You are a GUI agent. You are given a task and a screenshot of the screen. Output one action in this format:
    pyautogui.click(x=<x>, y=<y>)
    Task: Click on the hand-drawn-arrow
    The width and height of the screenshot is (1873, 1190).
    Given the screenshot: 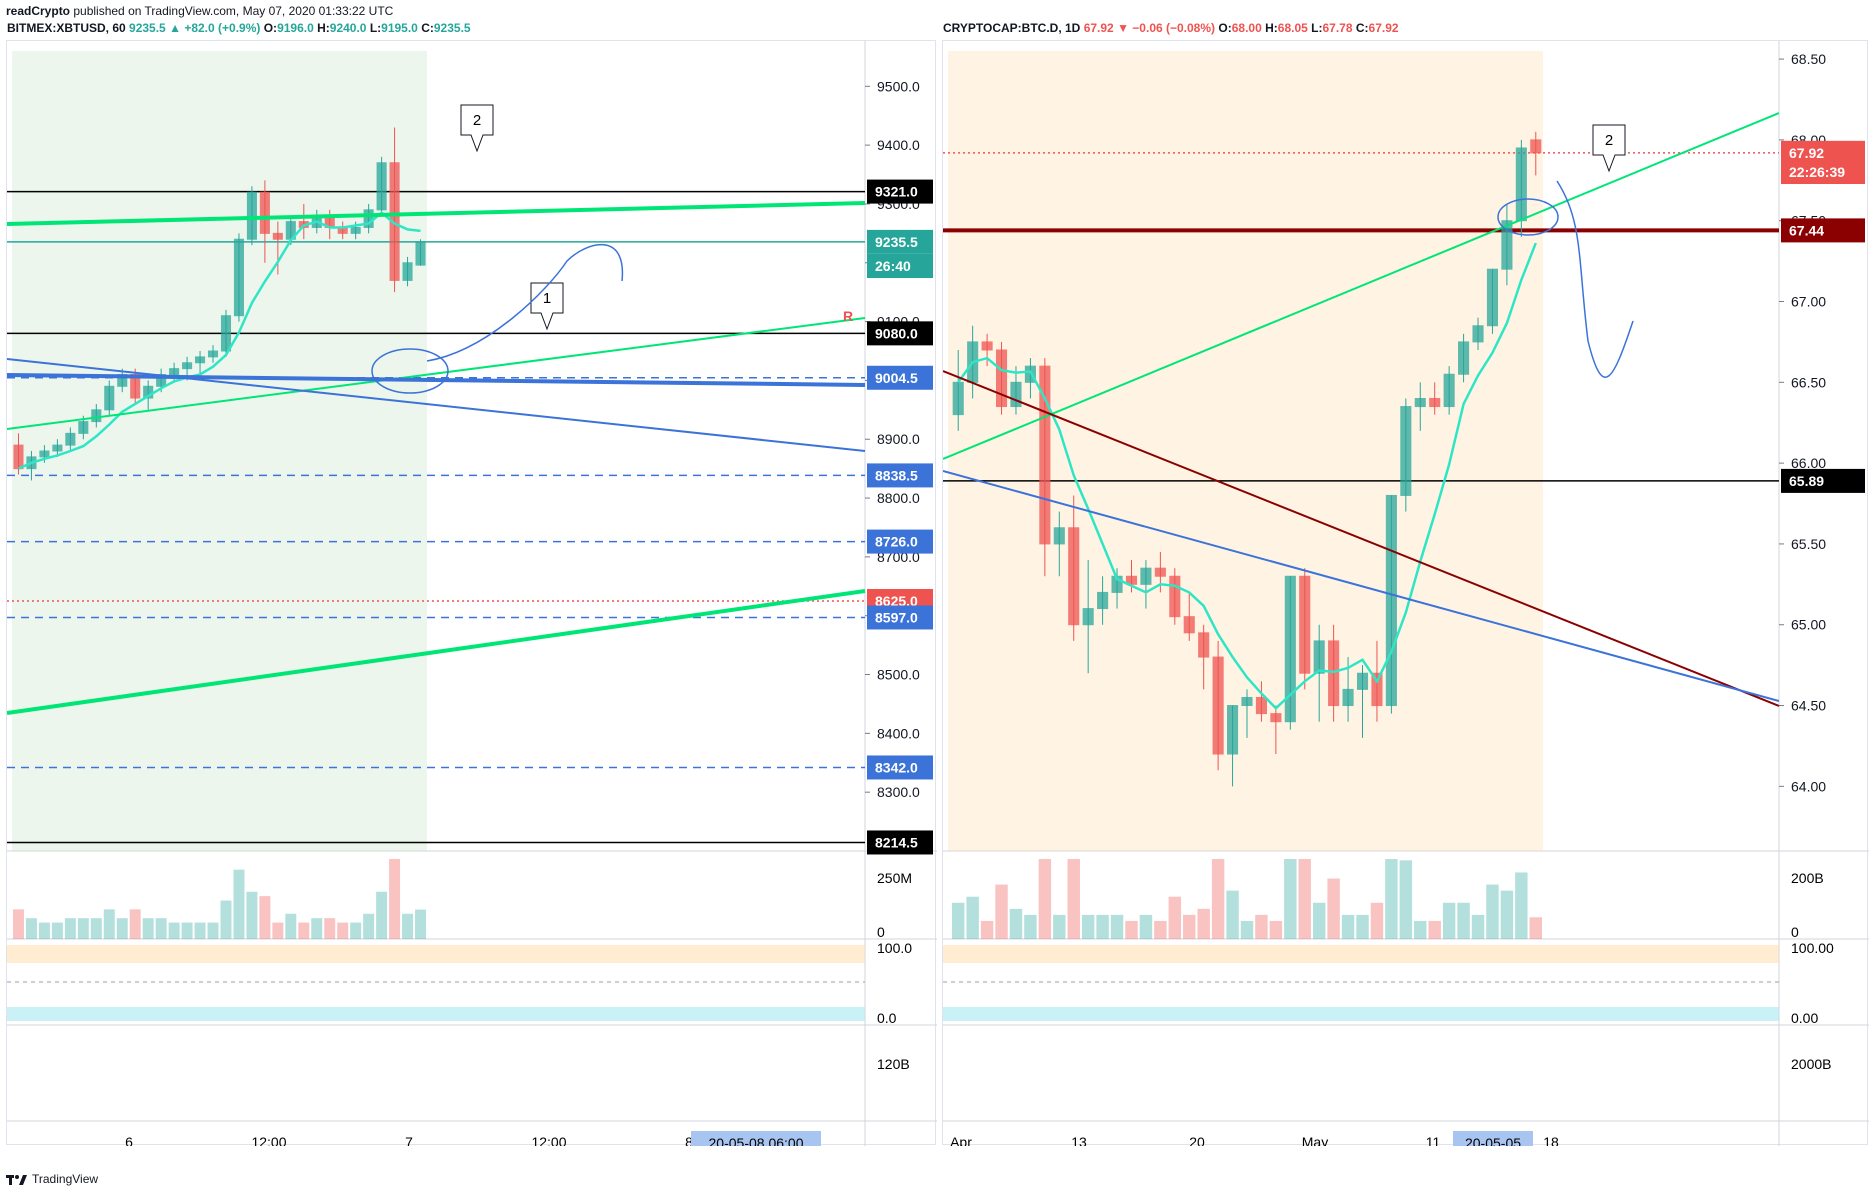 What is the action you would take?
    pyautogui.click(x=1595, y=279)
    